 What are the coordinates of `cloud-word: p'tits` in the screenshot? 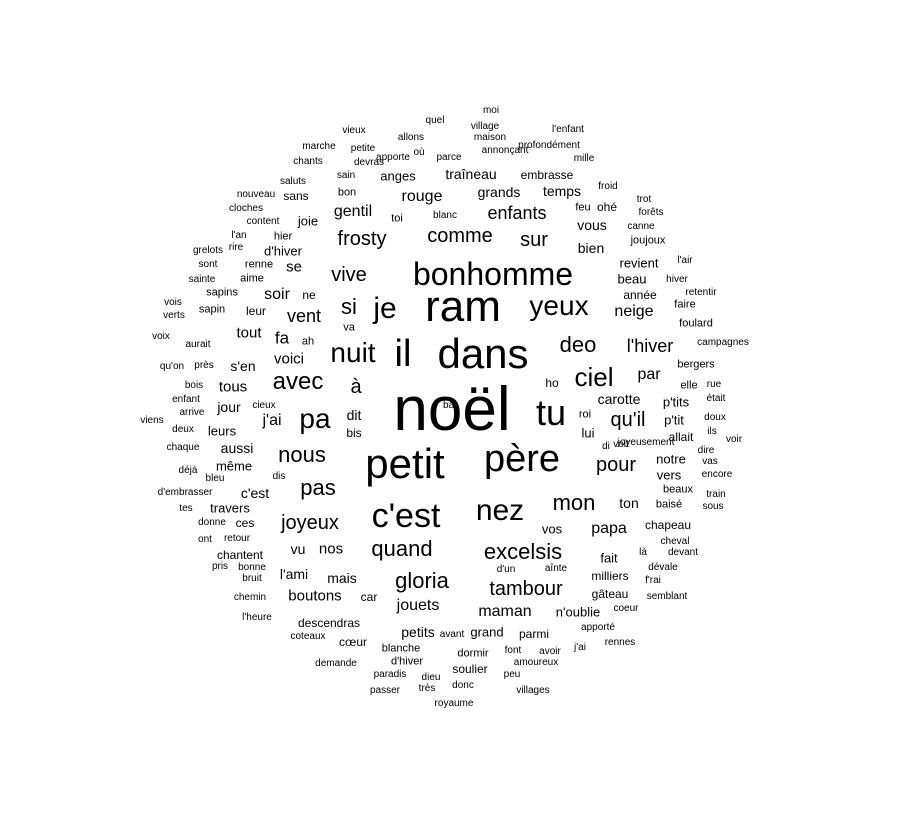 It's located at (676, 402).